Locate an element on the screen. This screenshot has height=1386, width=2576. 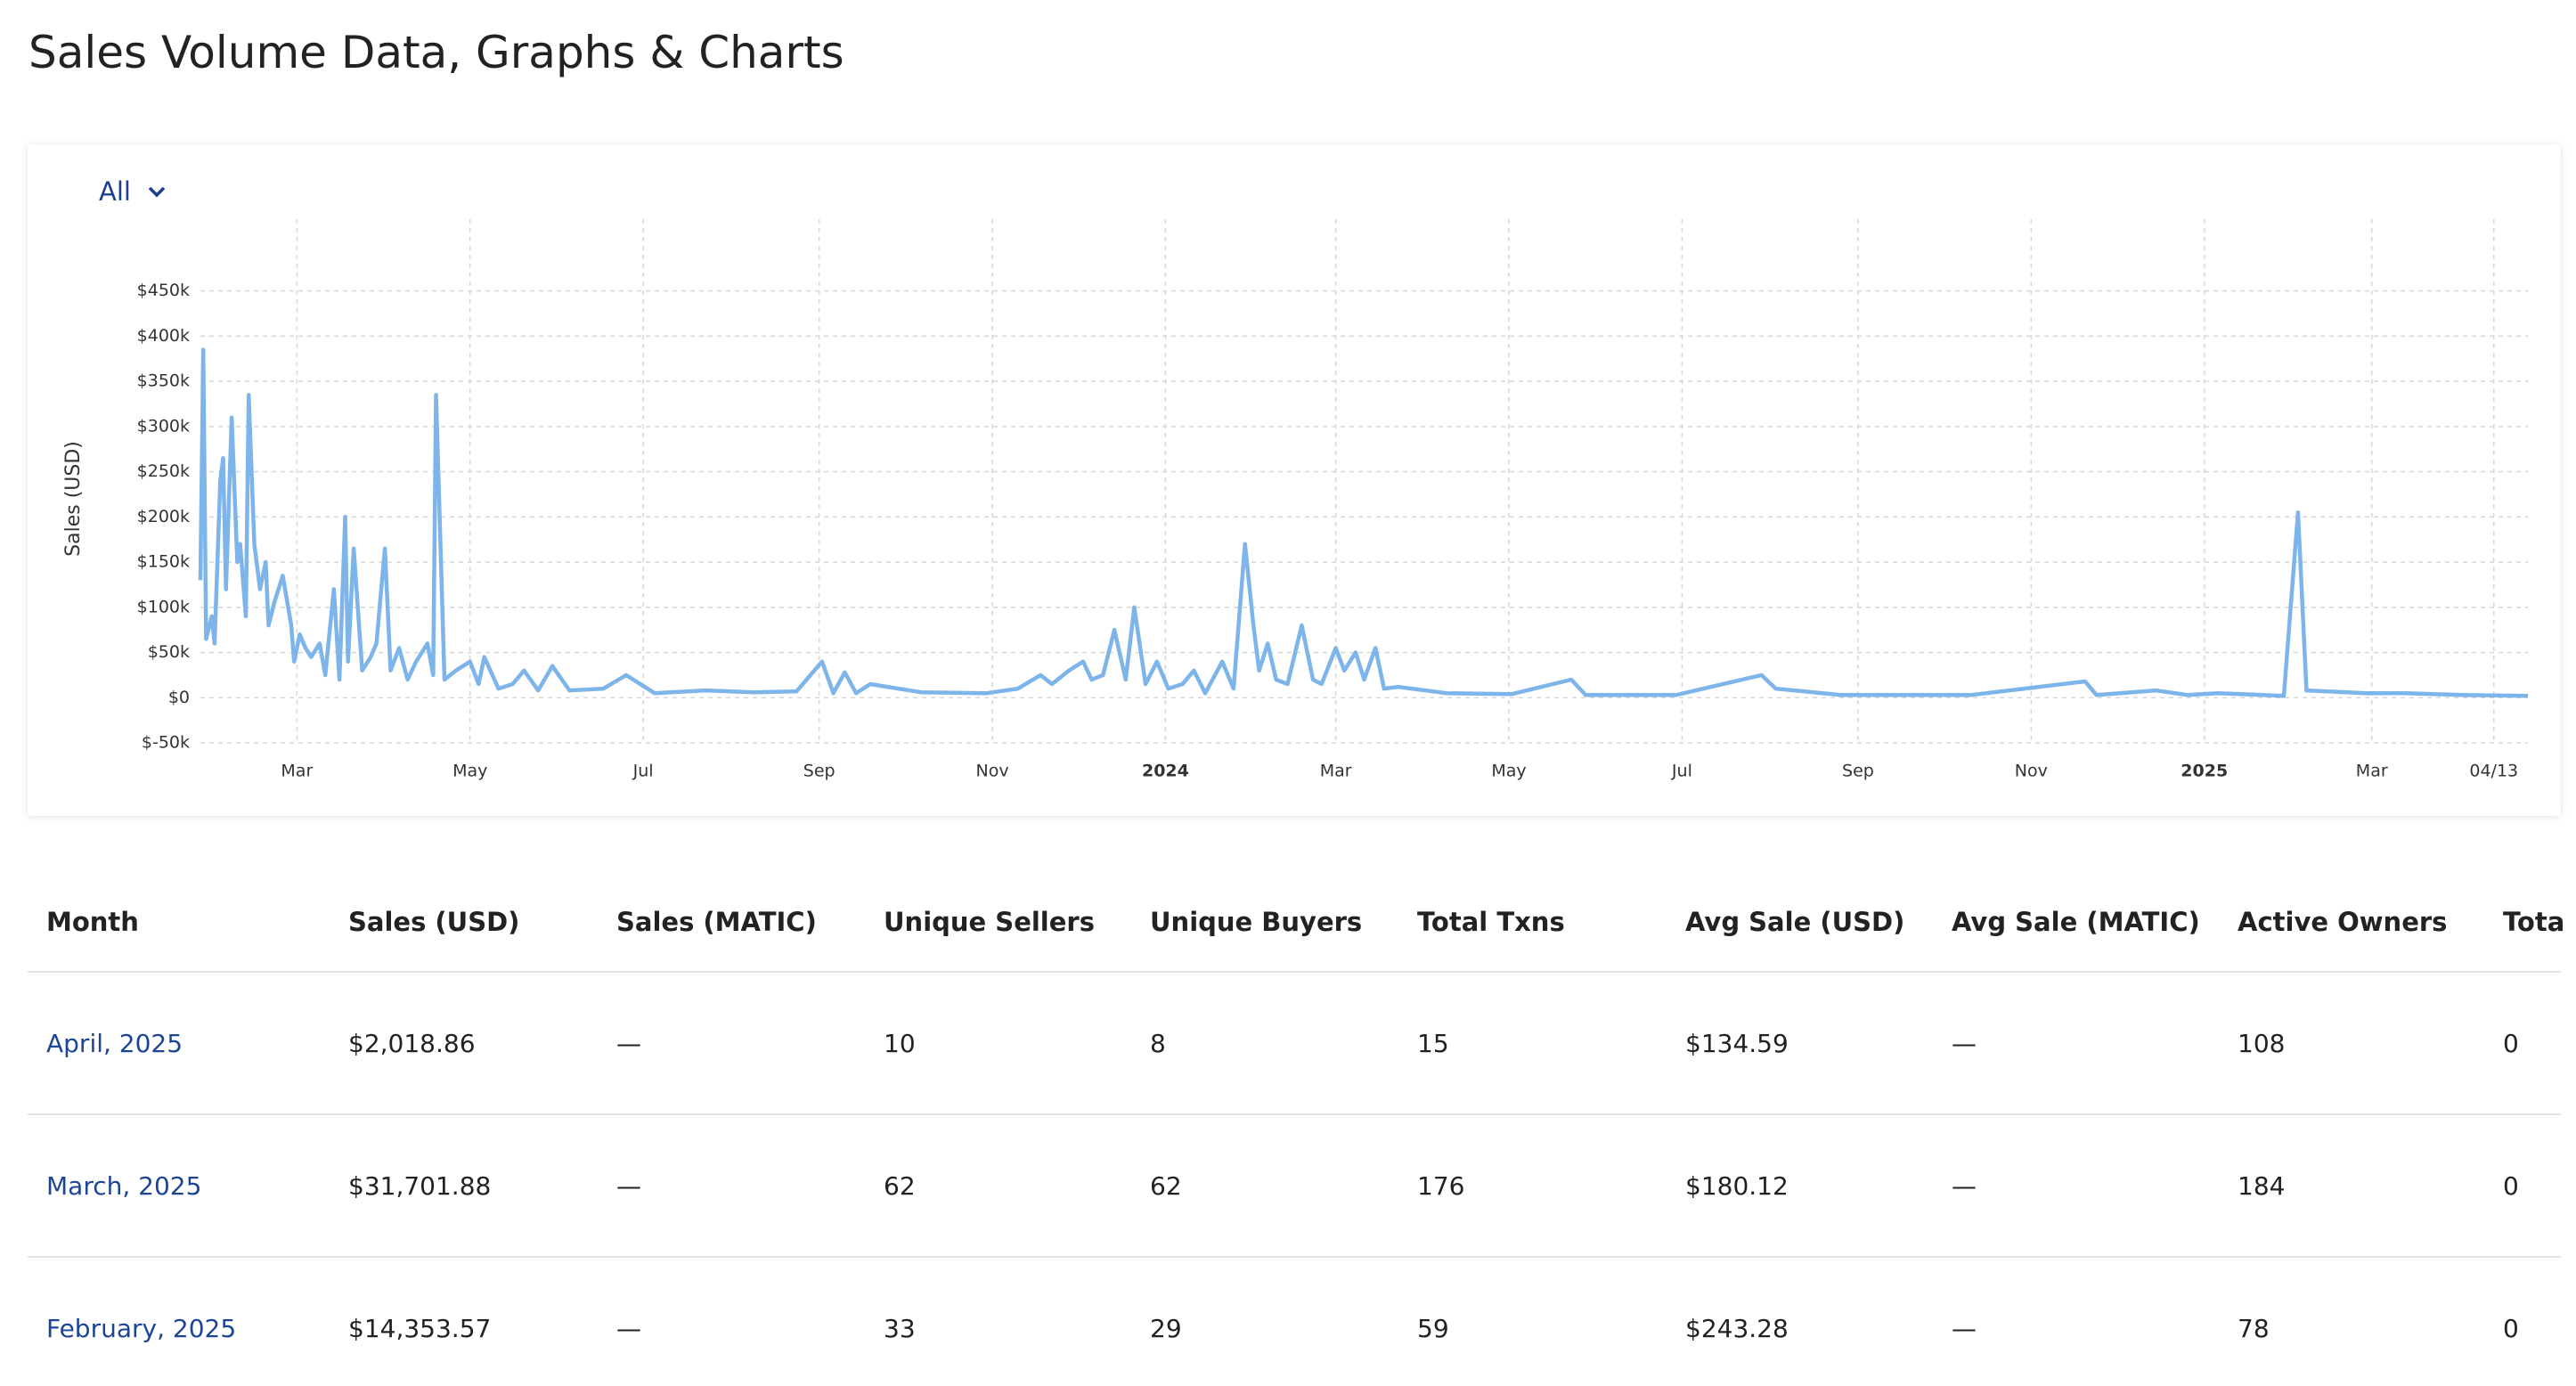
x-tick-label: 04/13 is located at coordinates (2493, 771).